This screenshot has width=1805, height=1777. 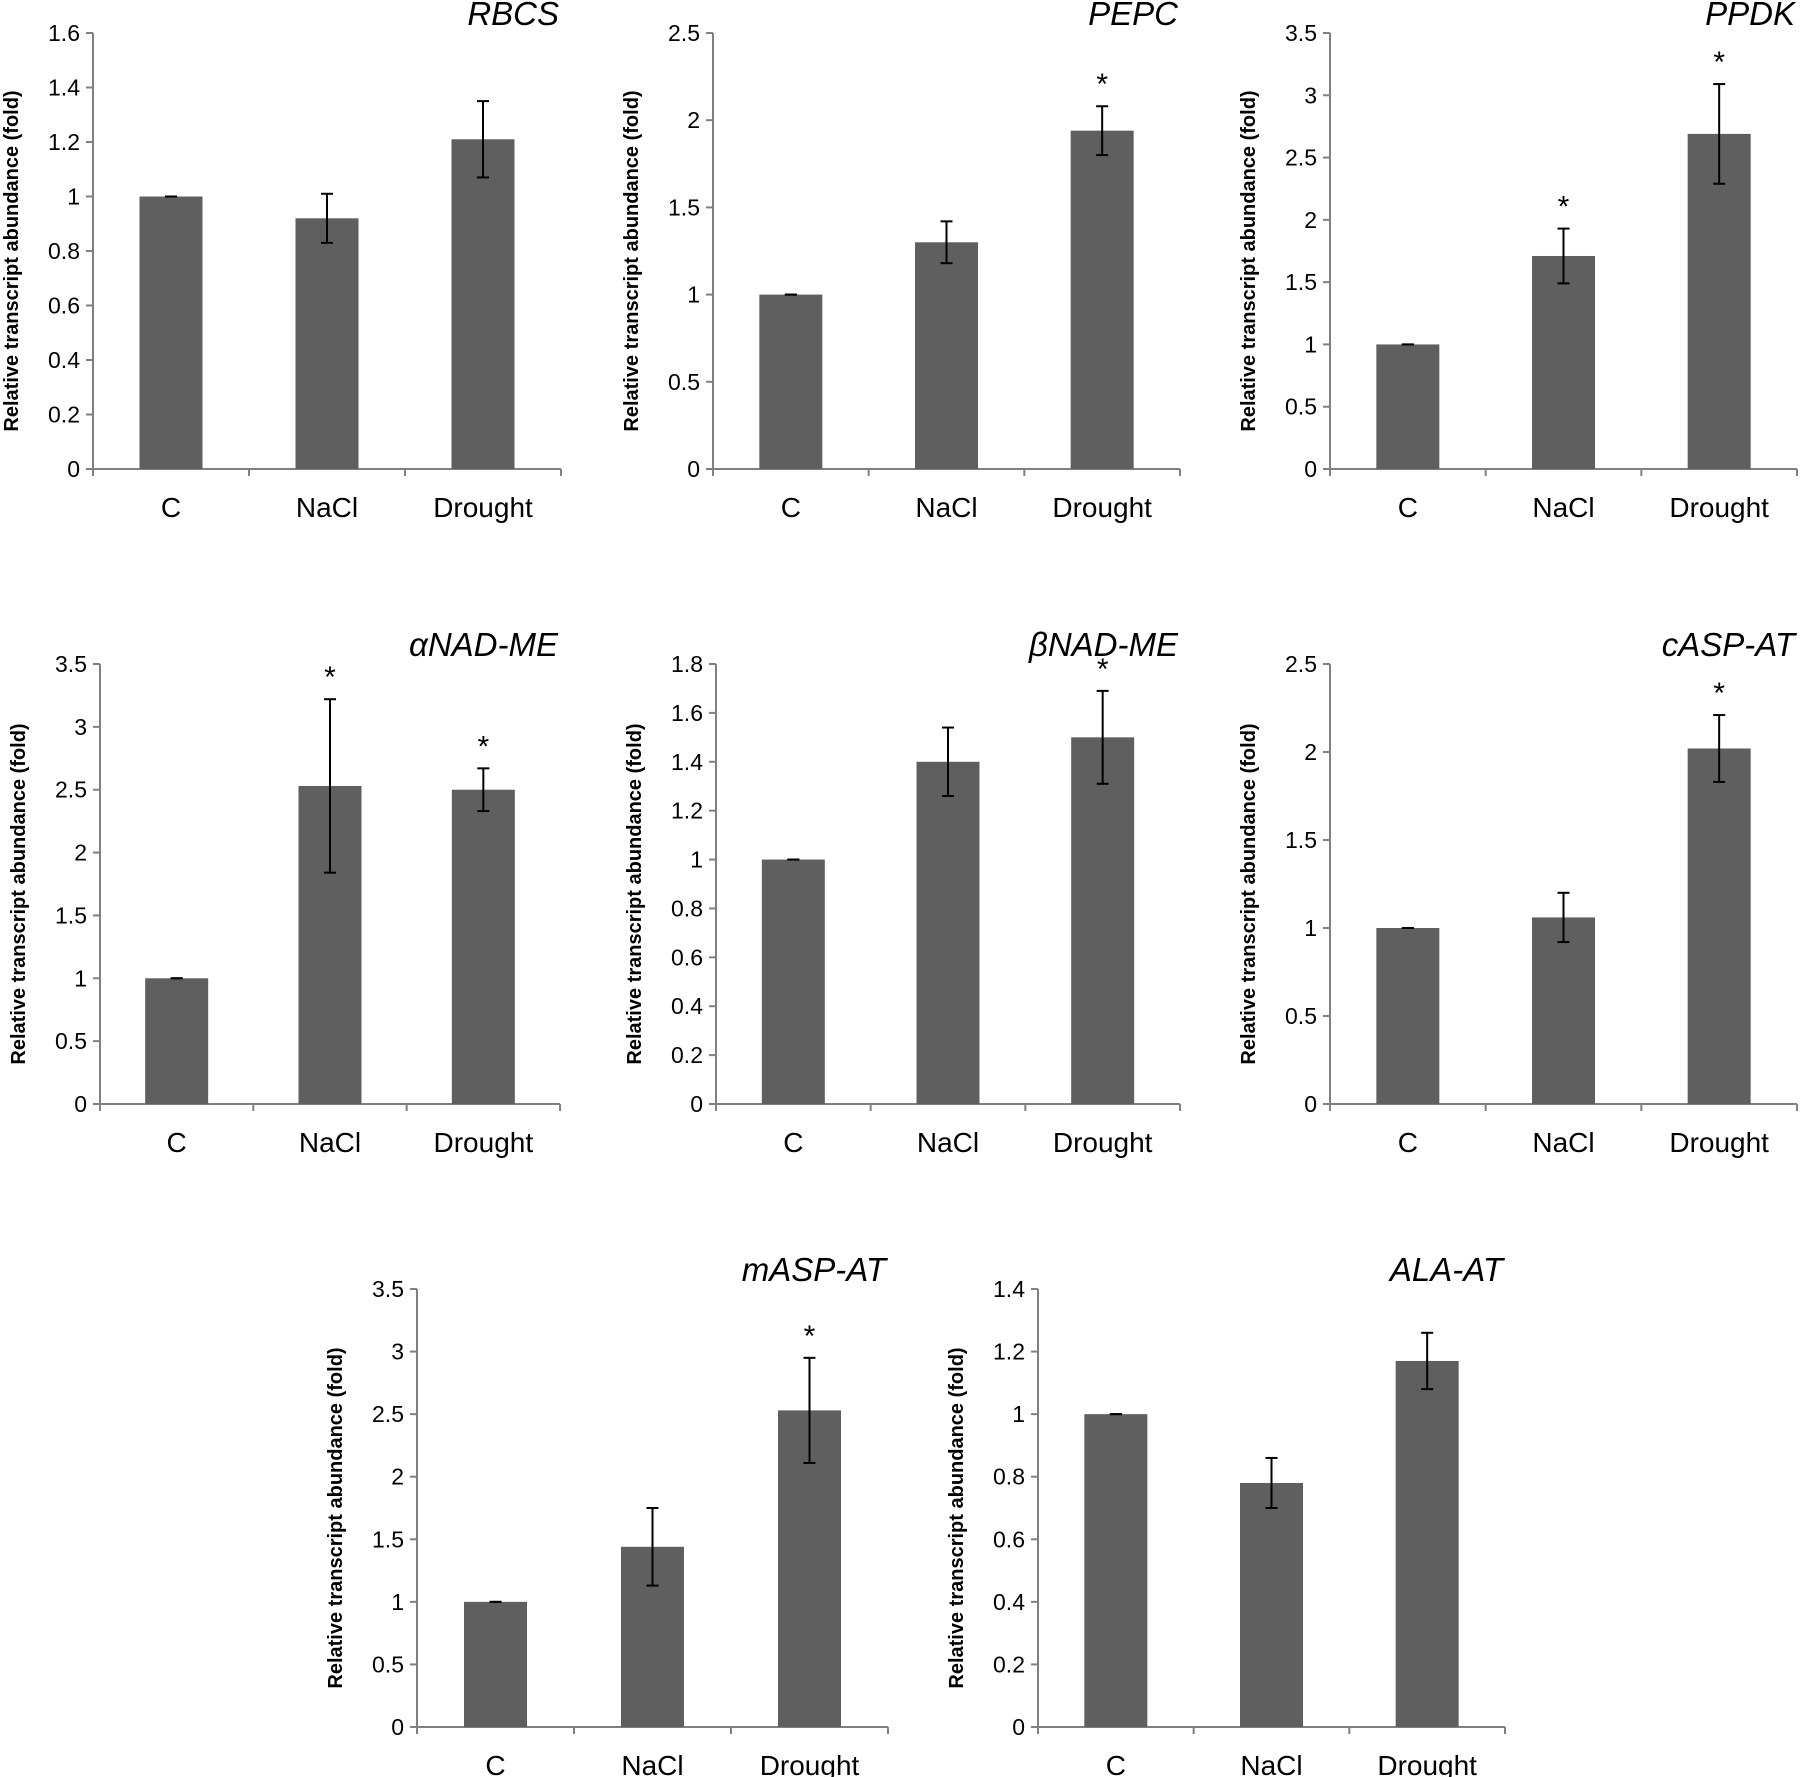 I want to click on chart-title: cASP-AT, so click(x=1730, y=644).